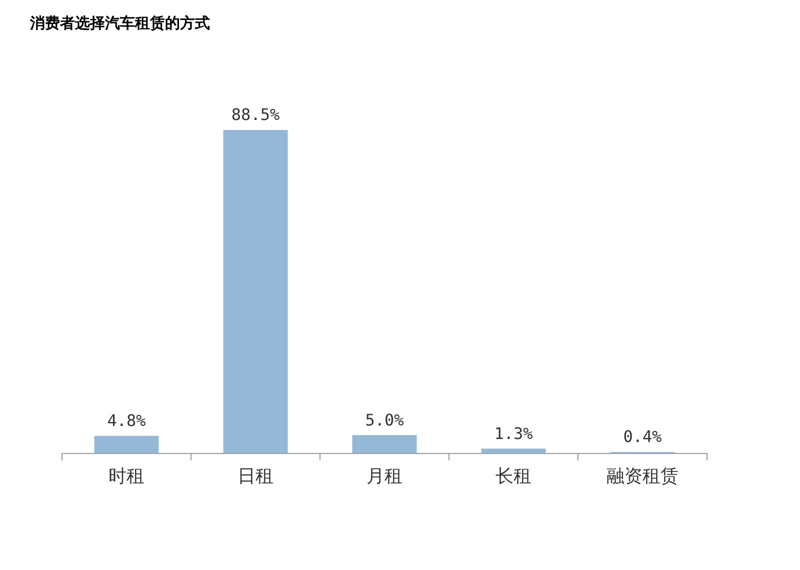  What do you see at coordinates (255, 114) in the screenshot?
I see `data-label: 88.5%` at bounding box center [255, 114].